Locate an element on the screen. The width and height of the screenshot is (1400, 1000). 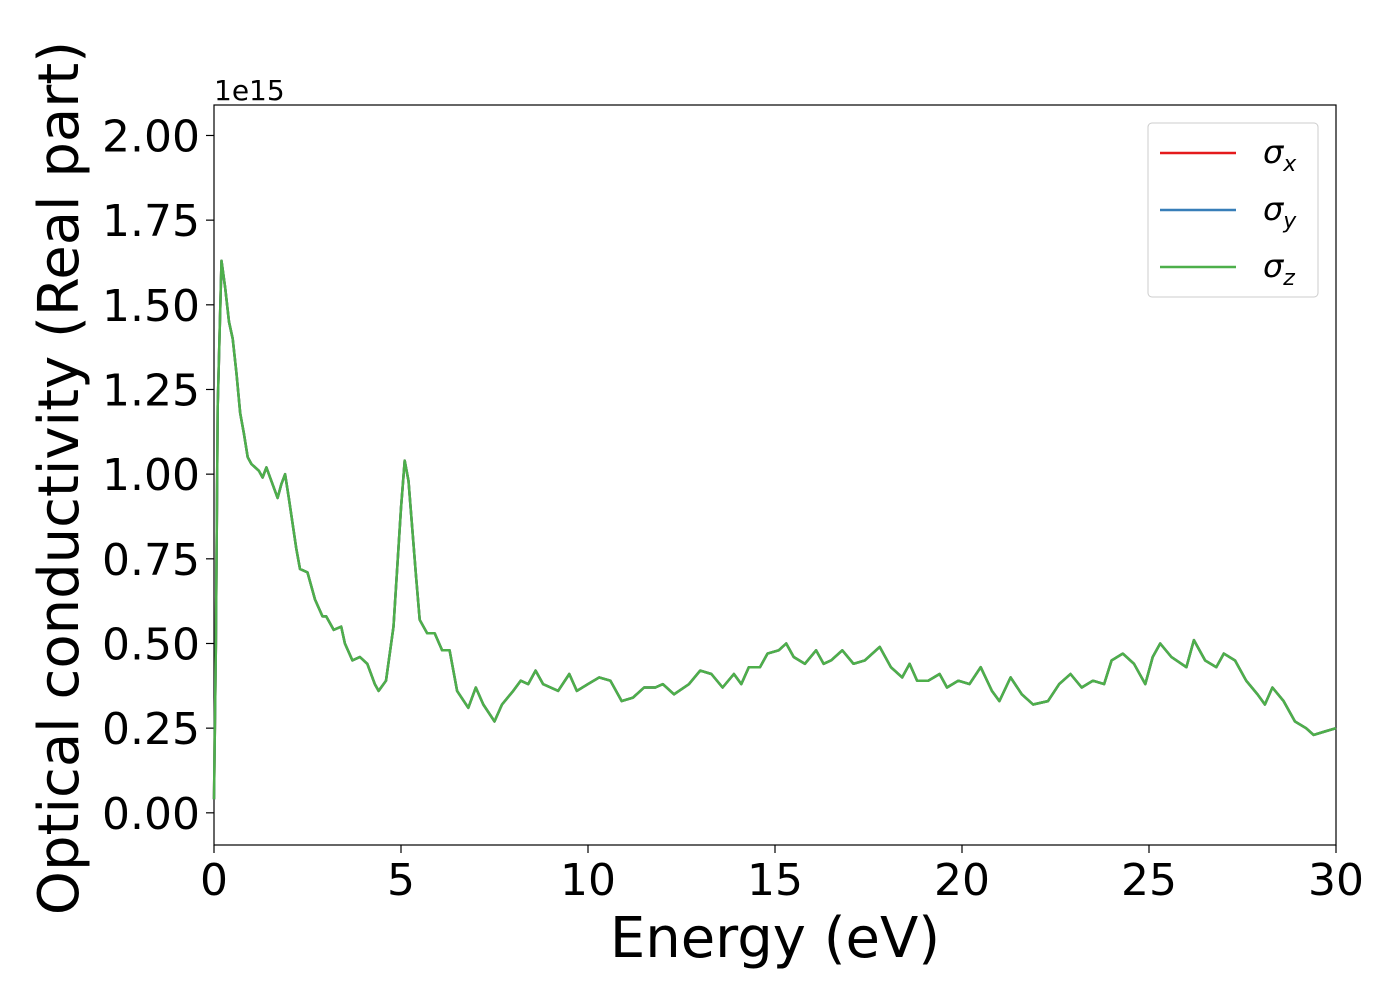
y-tick-label: 1.50 is located at coordinates (151, 306).